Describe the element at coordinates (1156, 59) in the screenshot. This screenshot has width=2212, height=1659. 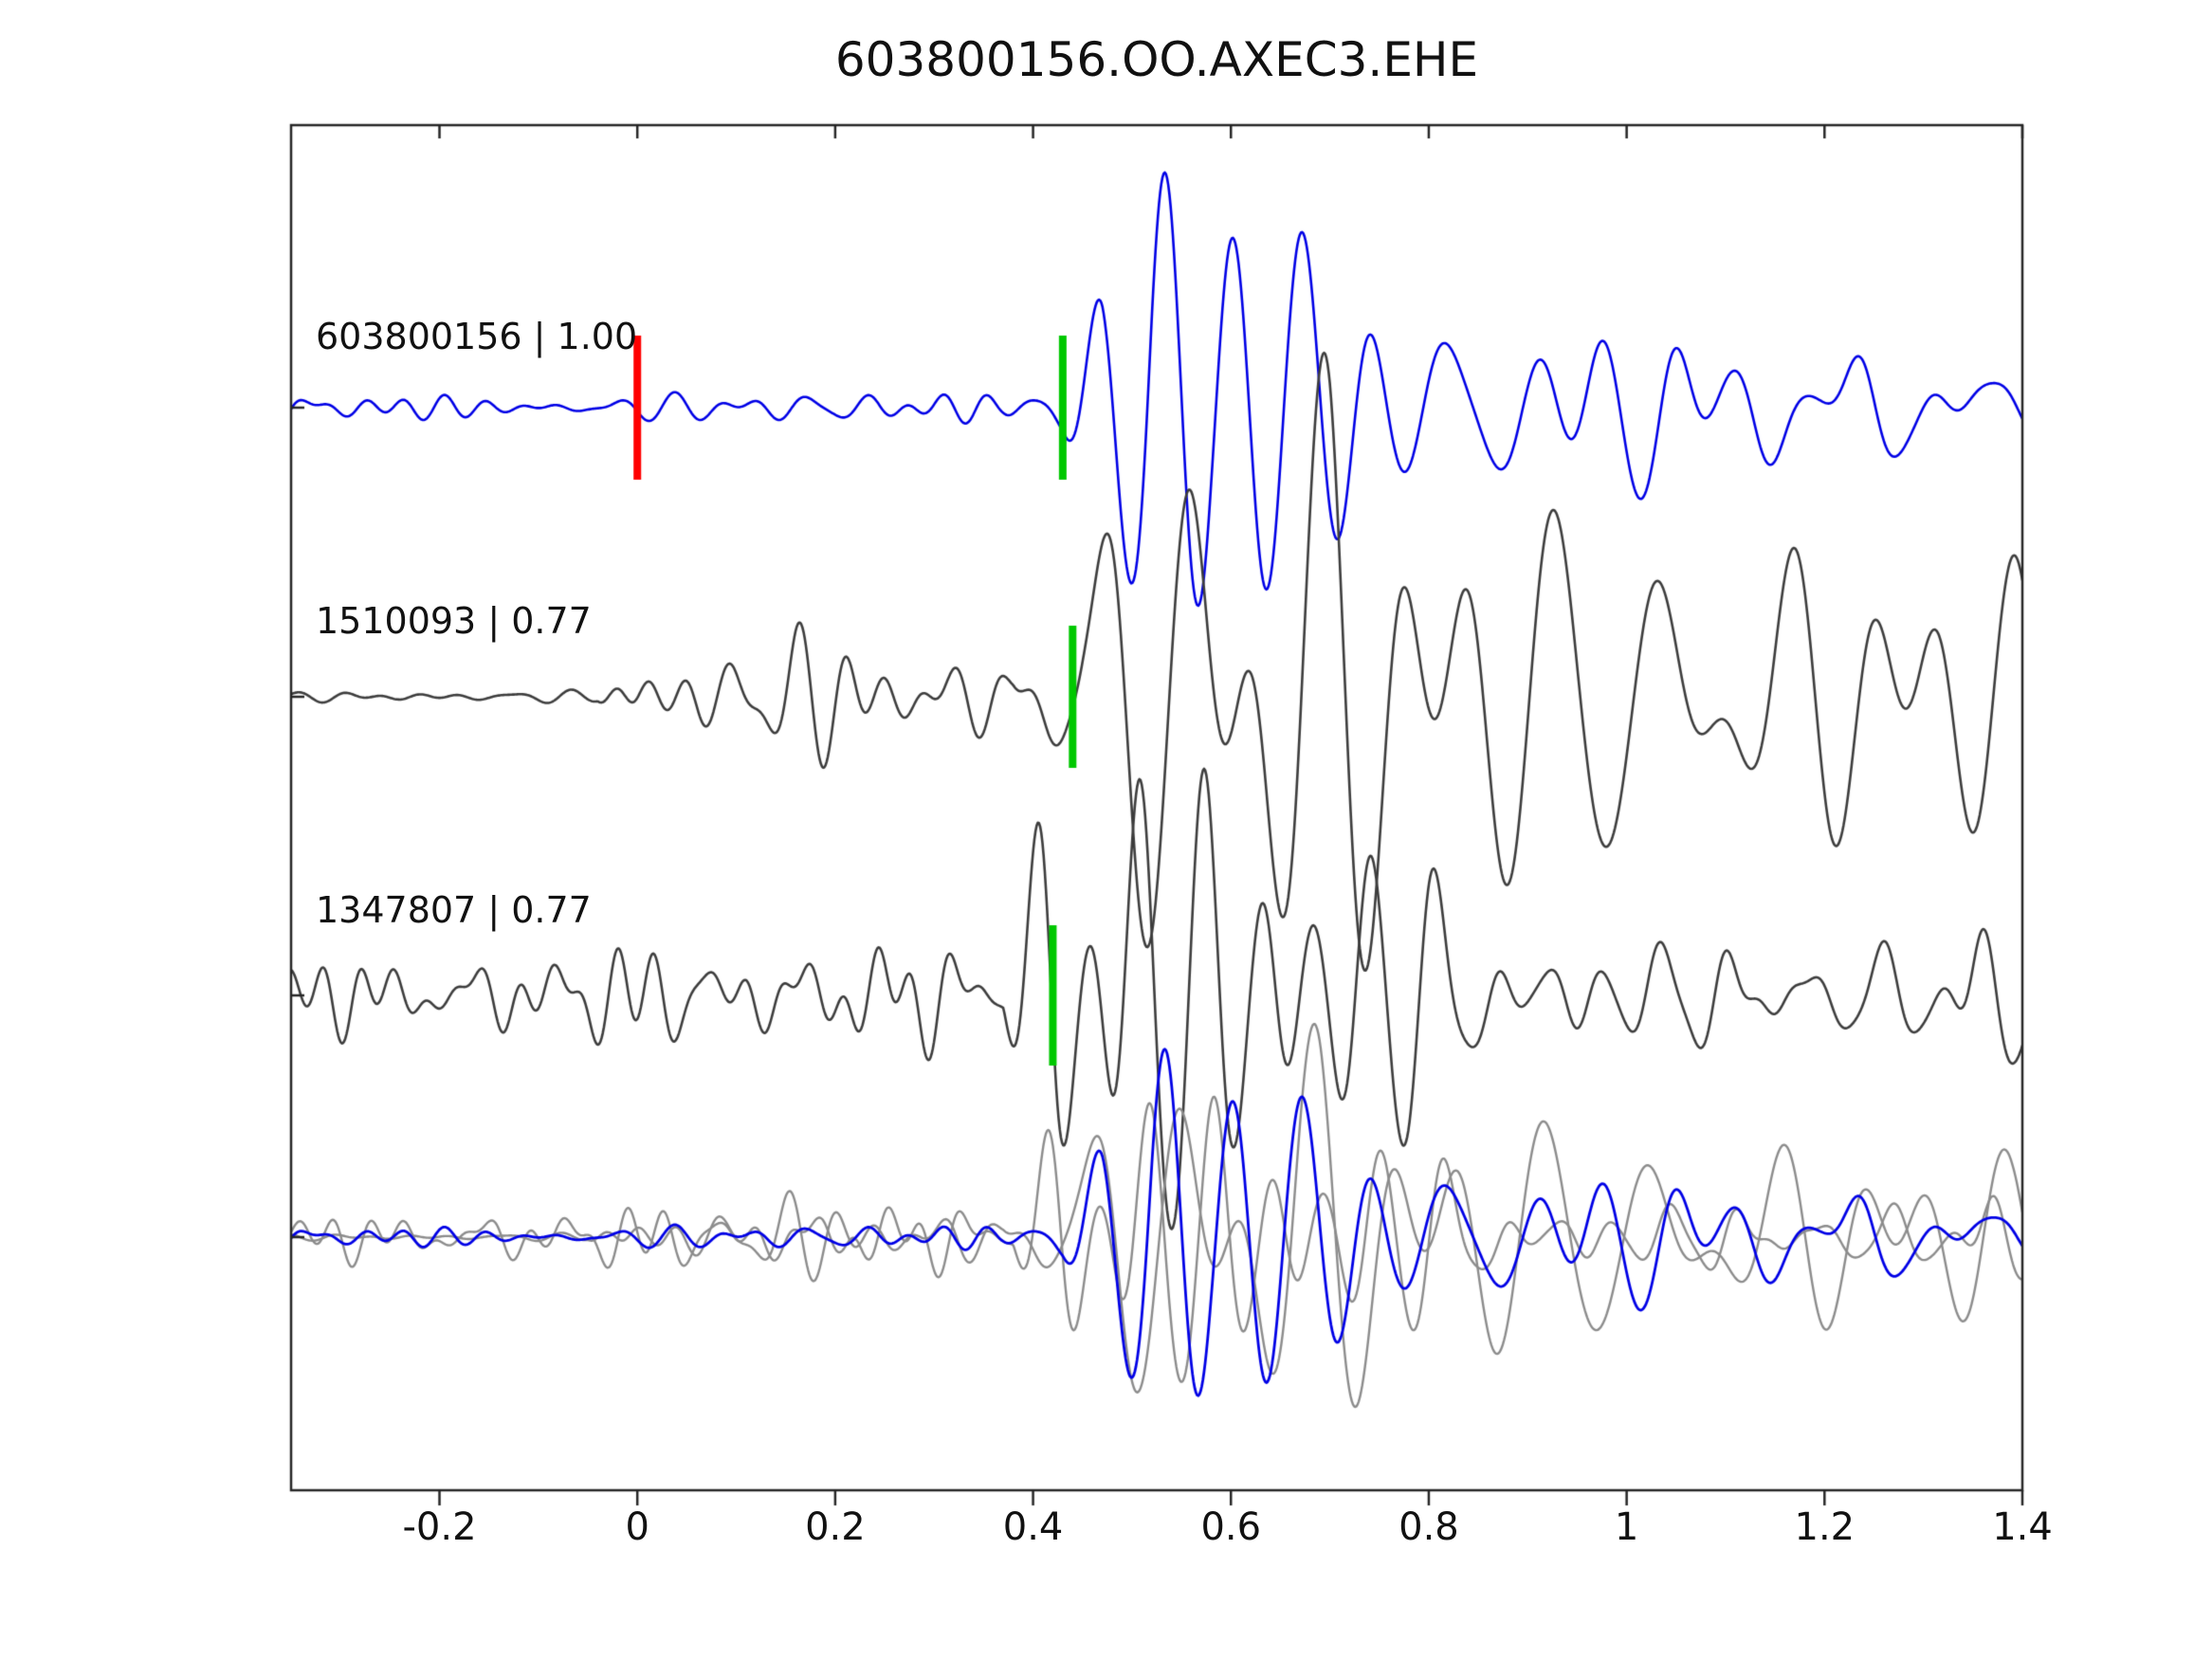
I see `chart-title: 603800156.OO.AXEC3.EHE` at that location.